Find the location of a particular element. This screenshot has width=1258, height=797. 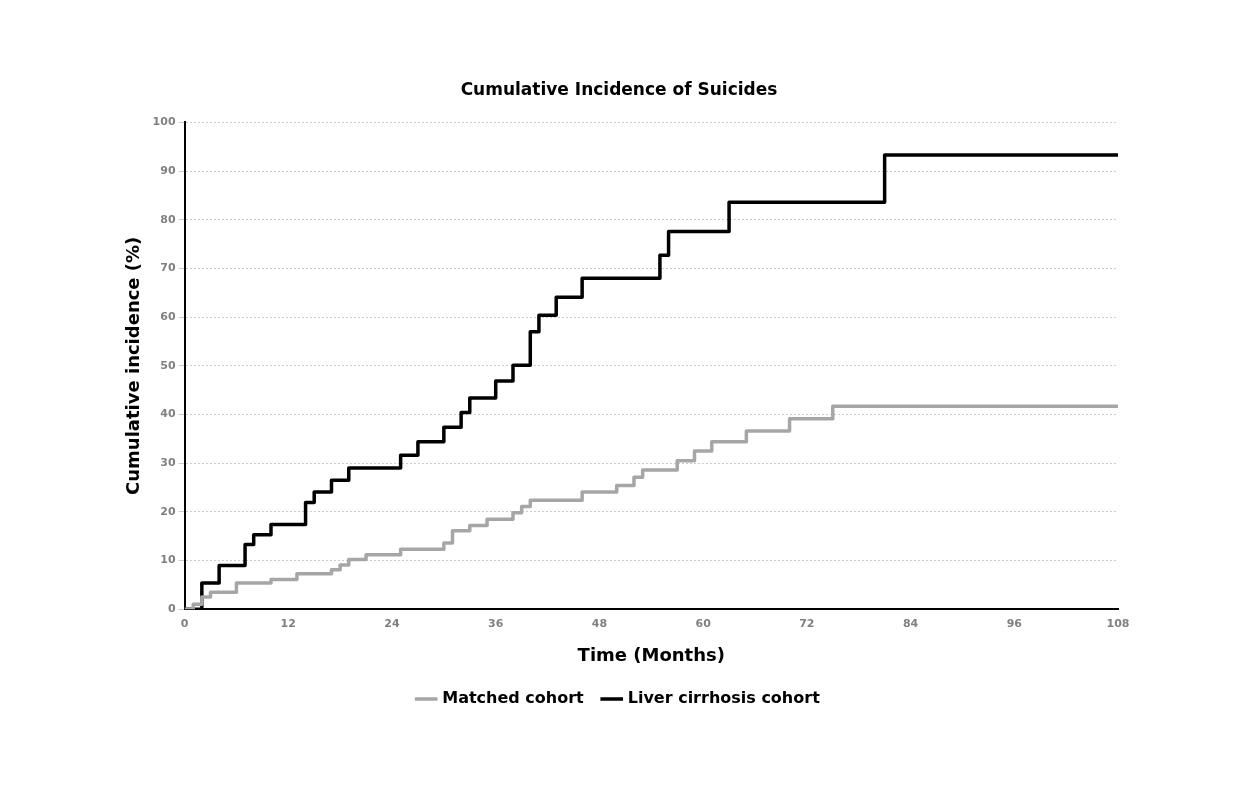

y-tick-label: 20 is located at coordinates (168, 511).